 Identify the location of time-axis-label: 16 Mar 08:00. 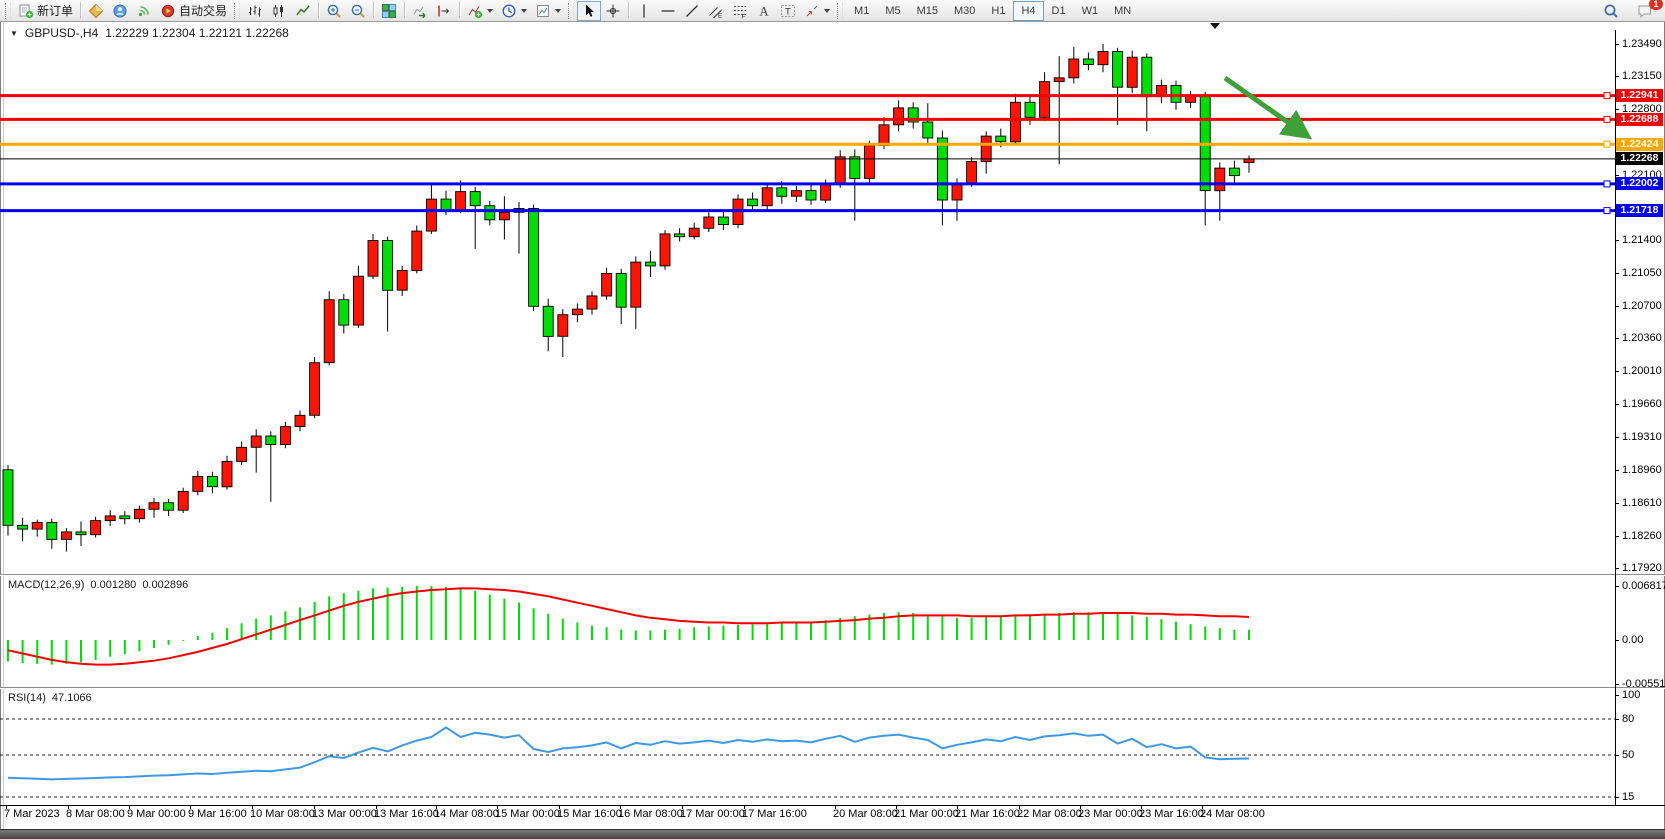
(650, 814).